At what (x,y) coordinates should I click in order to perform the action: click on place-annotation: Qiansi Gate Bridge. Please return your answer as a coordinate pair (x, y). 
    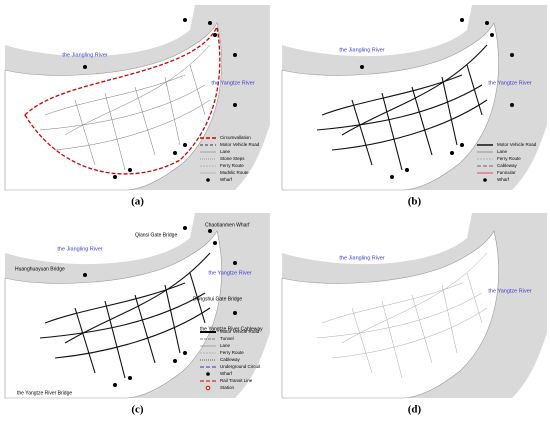
    Looking at the image, I should click on (156, 235).